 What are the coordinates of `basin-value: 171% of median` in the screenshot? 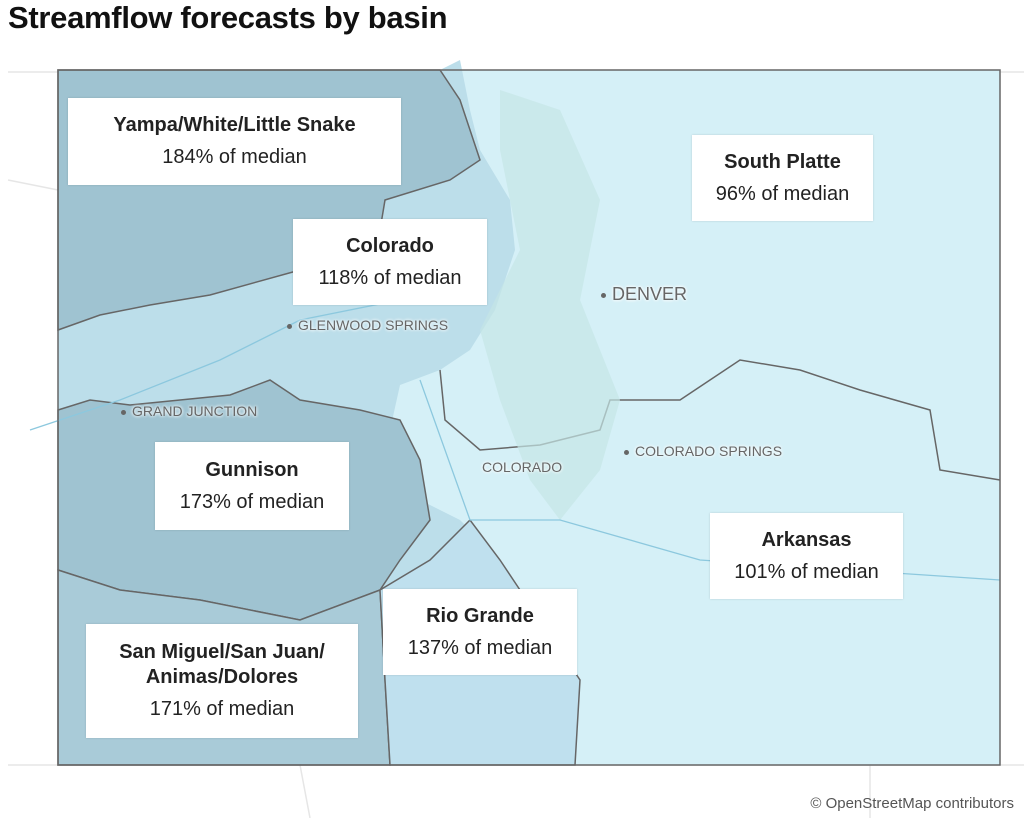 It's located at (222, 709).